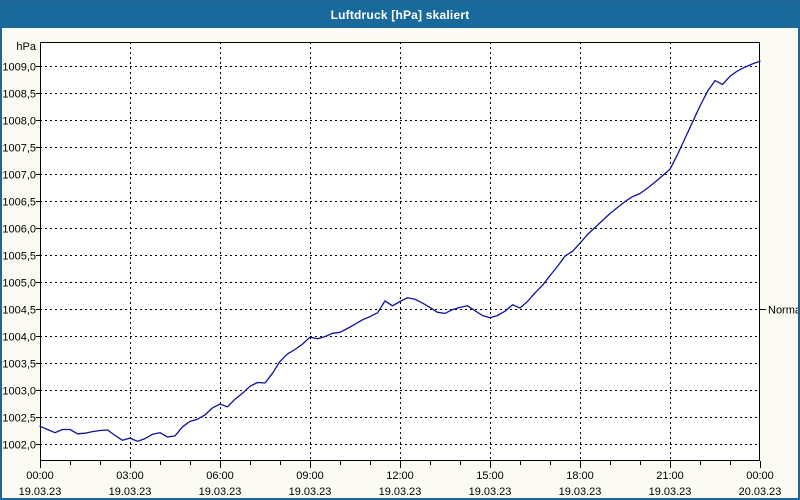 This screenshot has height=500, width=800. Describe the element at coordinates (19, 311) in the screenshot. I see `y-tick-label: 1004,5` at that location.